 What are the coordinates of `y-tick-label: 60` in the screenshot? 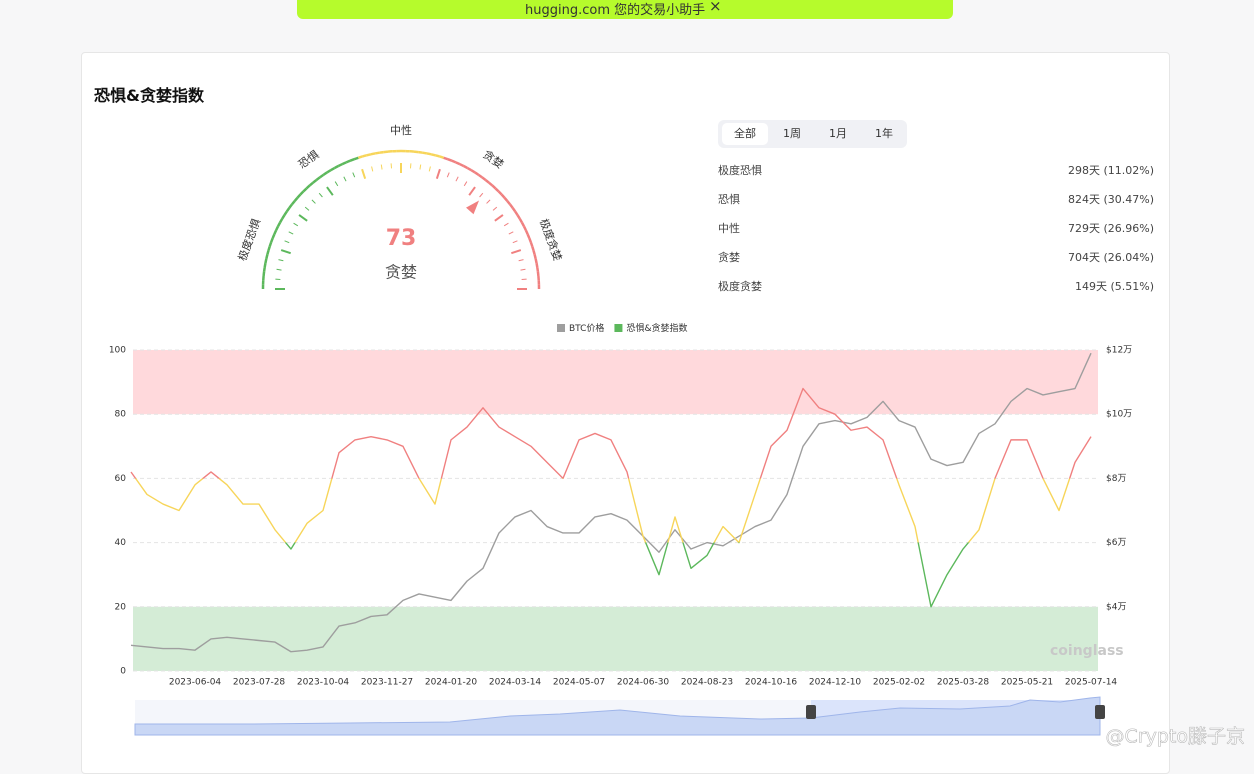 It's located at (121, 479).